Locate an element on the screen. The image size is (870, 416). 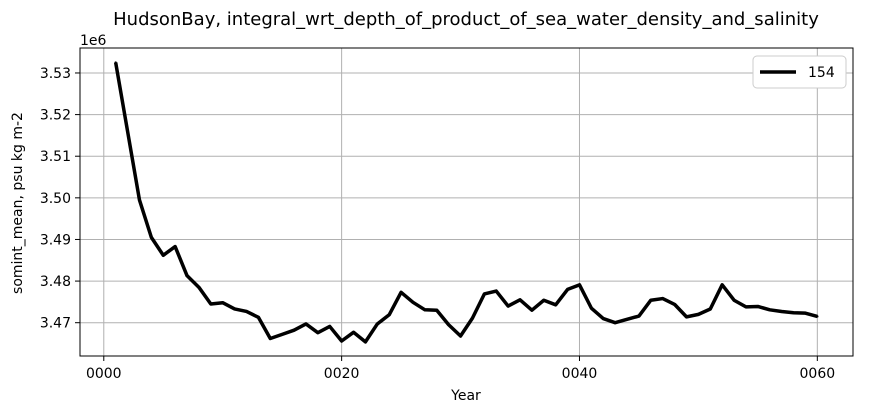
legend: 154 is located at coordinates (799, 72).